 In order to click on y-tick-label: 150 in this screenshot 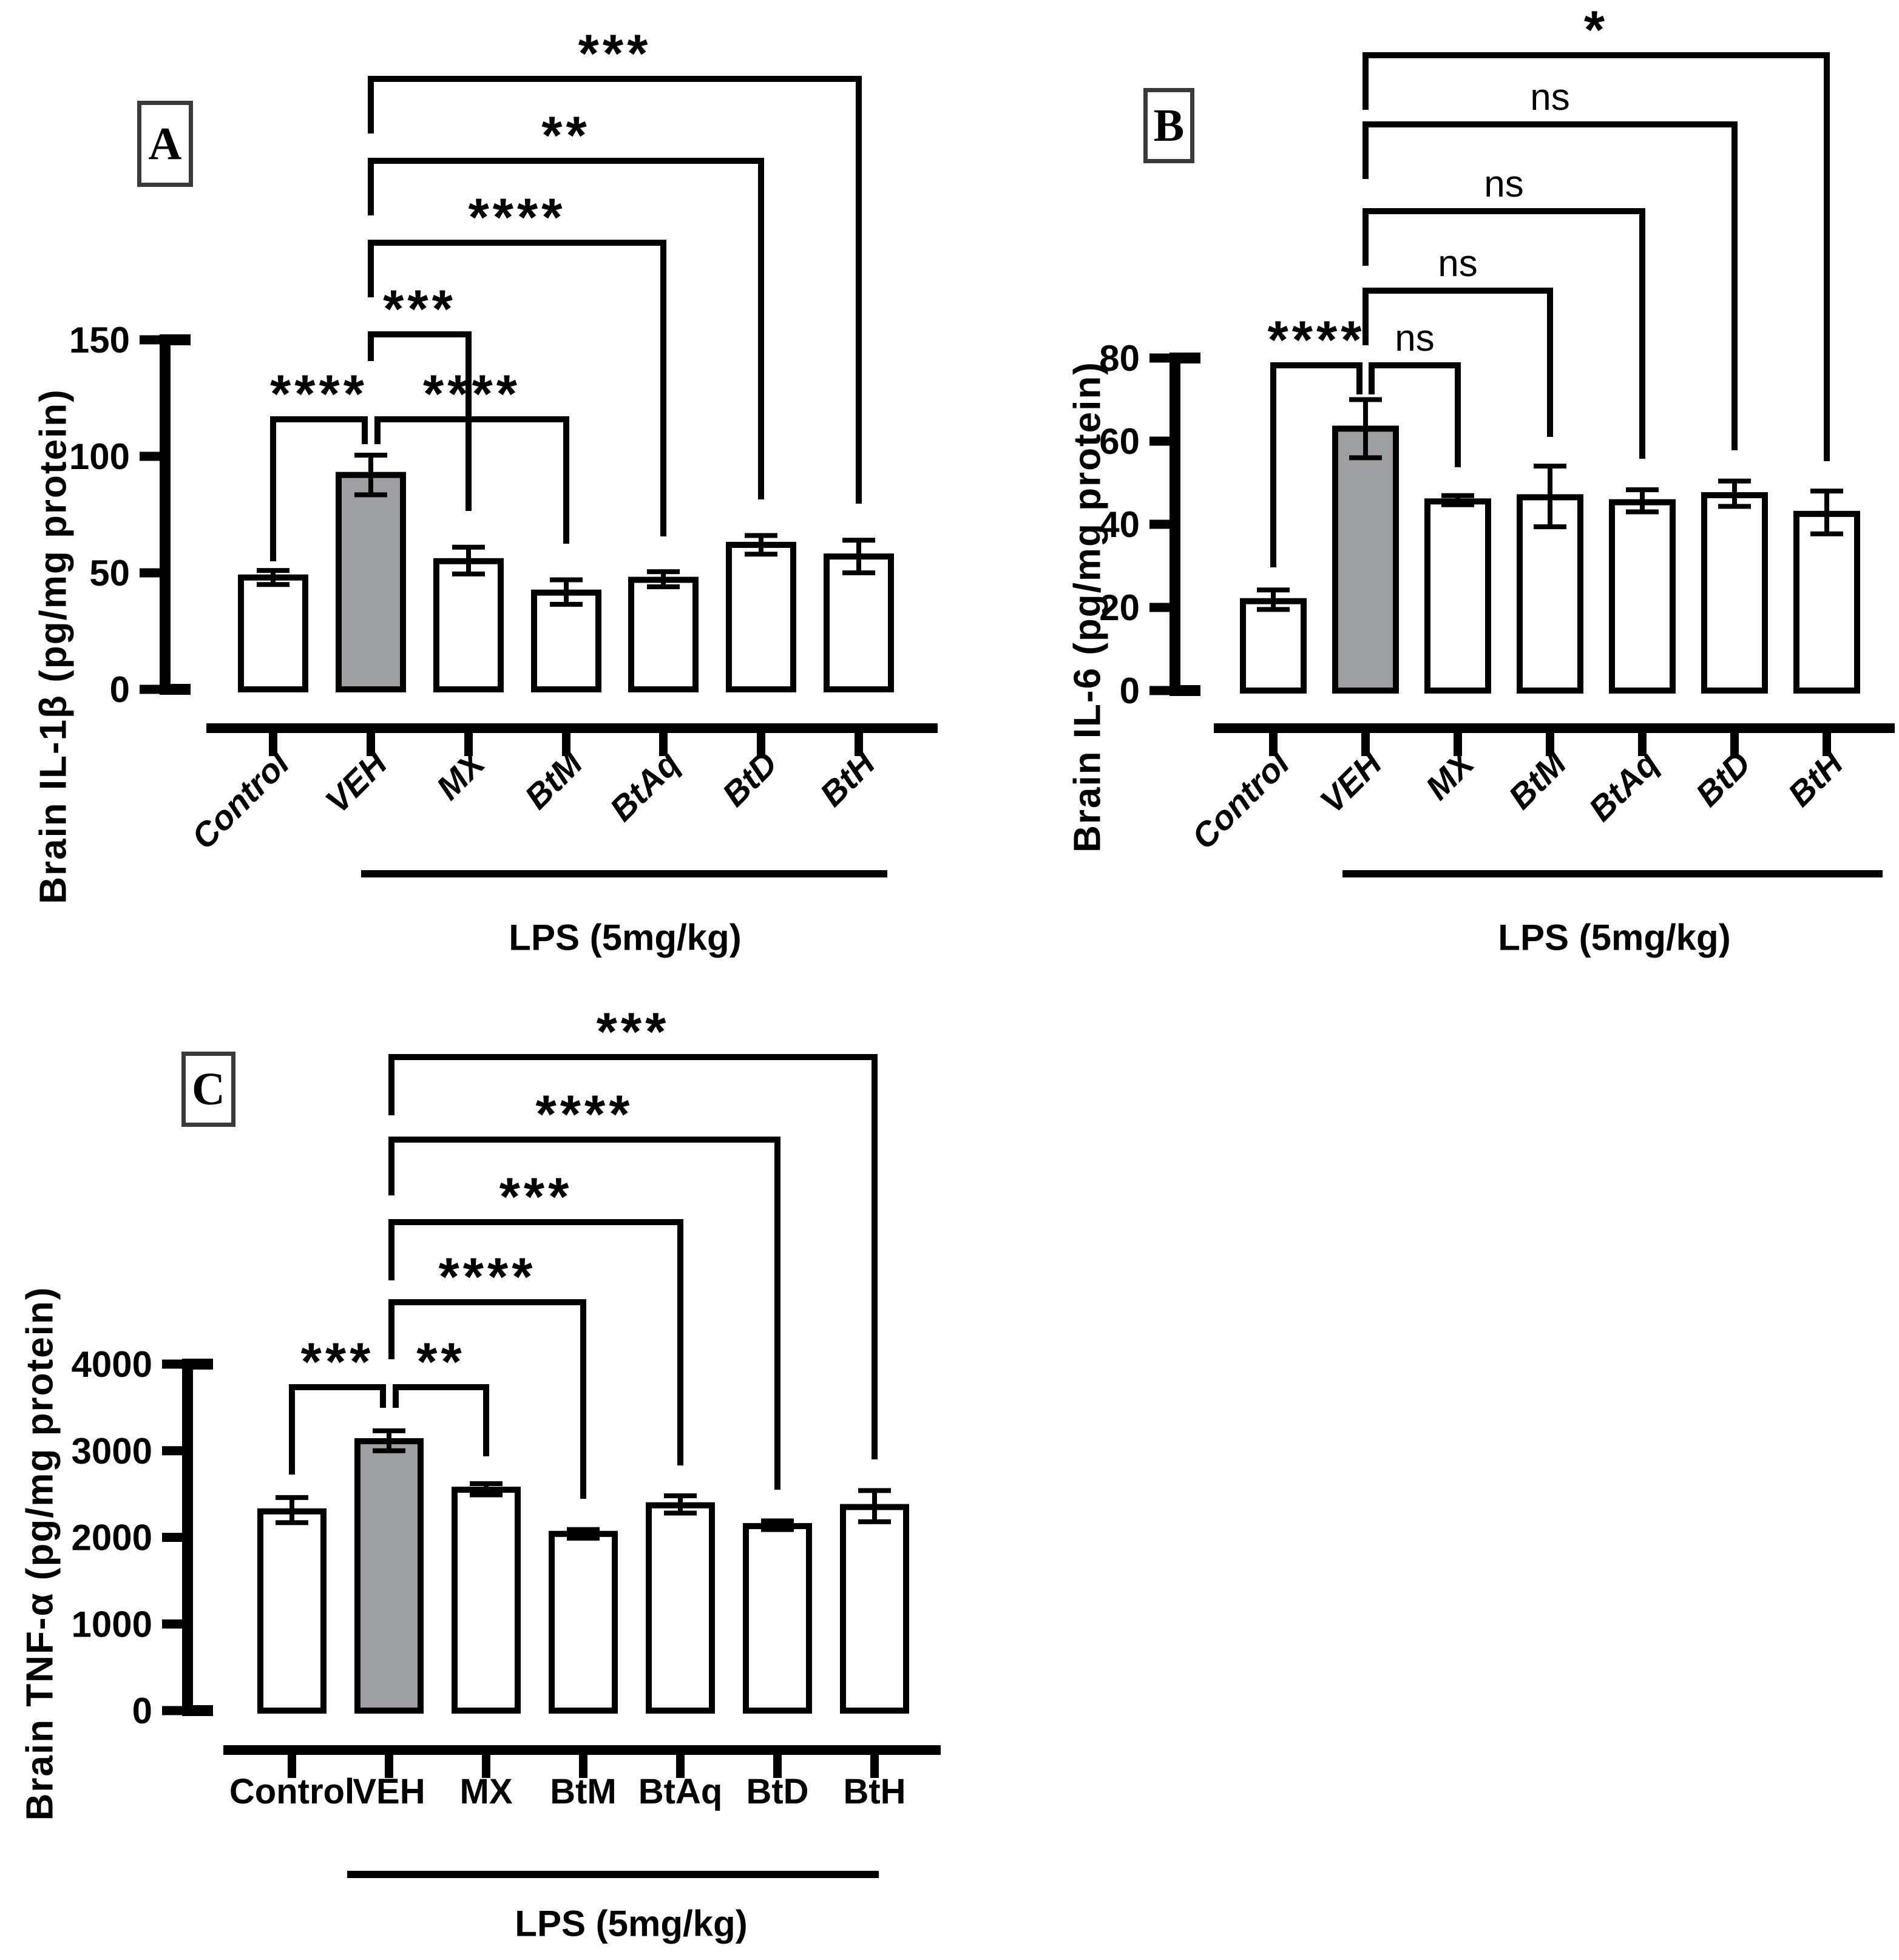, I will do `click(99, 340)`.